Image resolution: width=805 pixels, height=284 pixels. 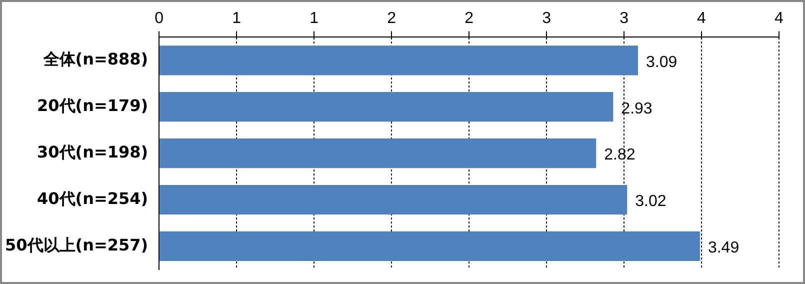 I want to click on data-label: 3.49, so click(x=724, y=248).